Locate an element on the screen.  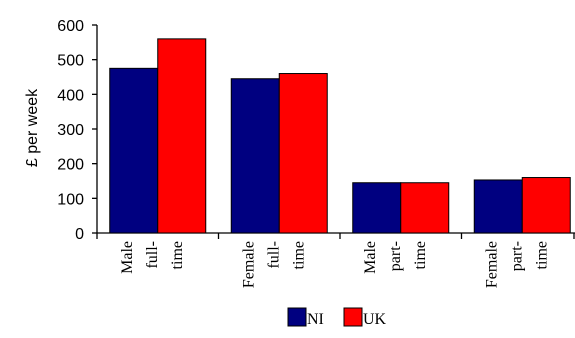
y-tick-label: 400 is located at coordinates (70, 95).